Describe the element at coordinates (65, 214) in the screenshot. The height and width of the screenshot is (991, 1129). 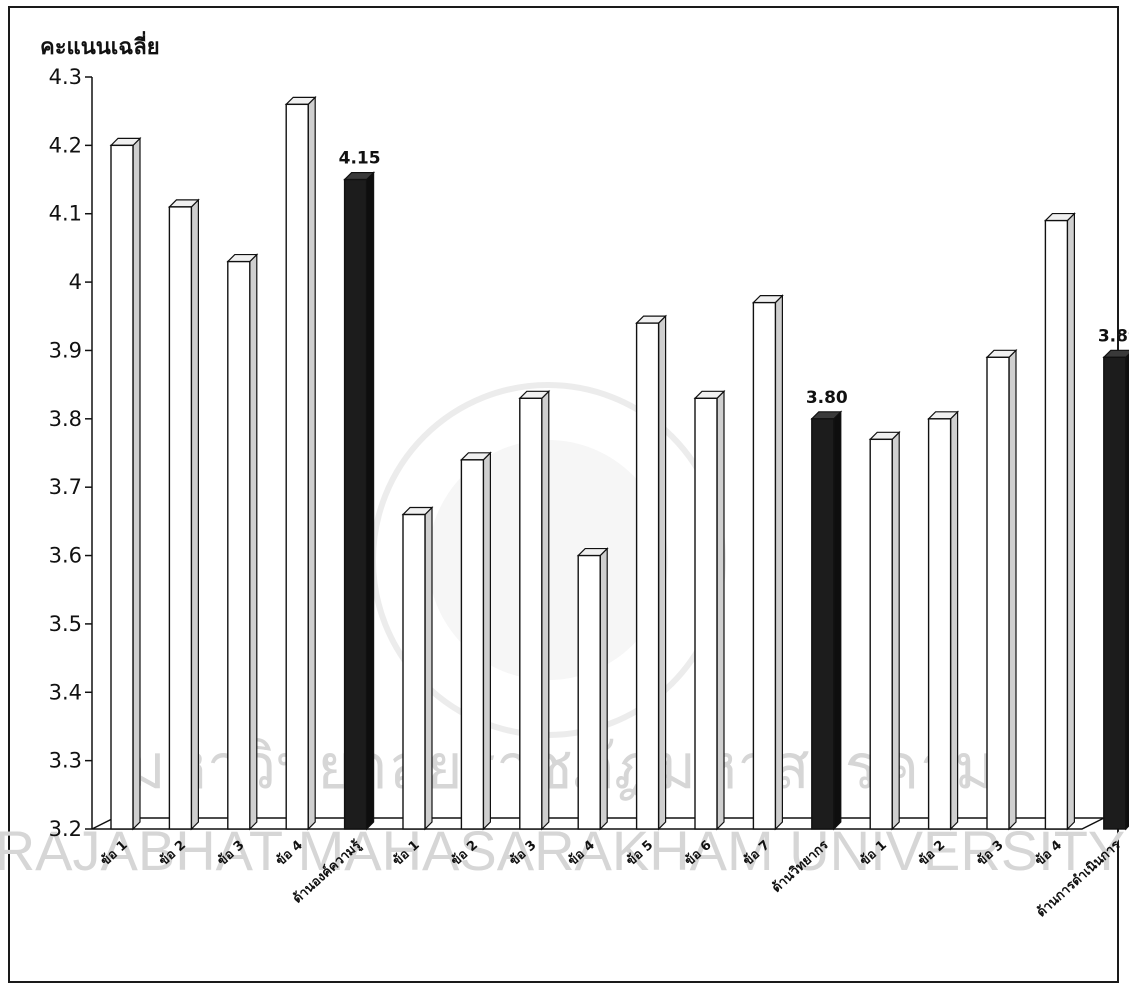
I see `y-tick-label: 4.1` at that location.